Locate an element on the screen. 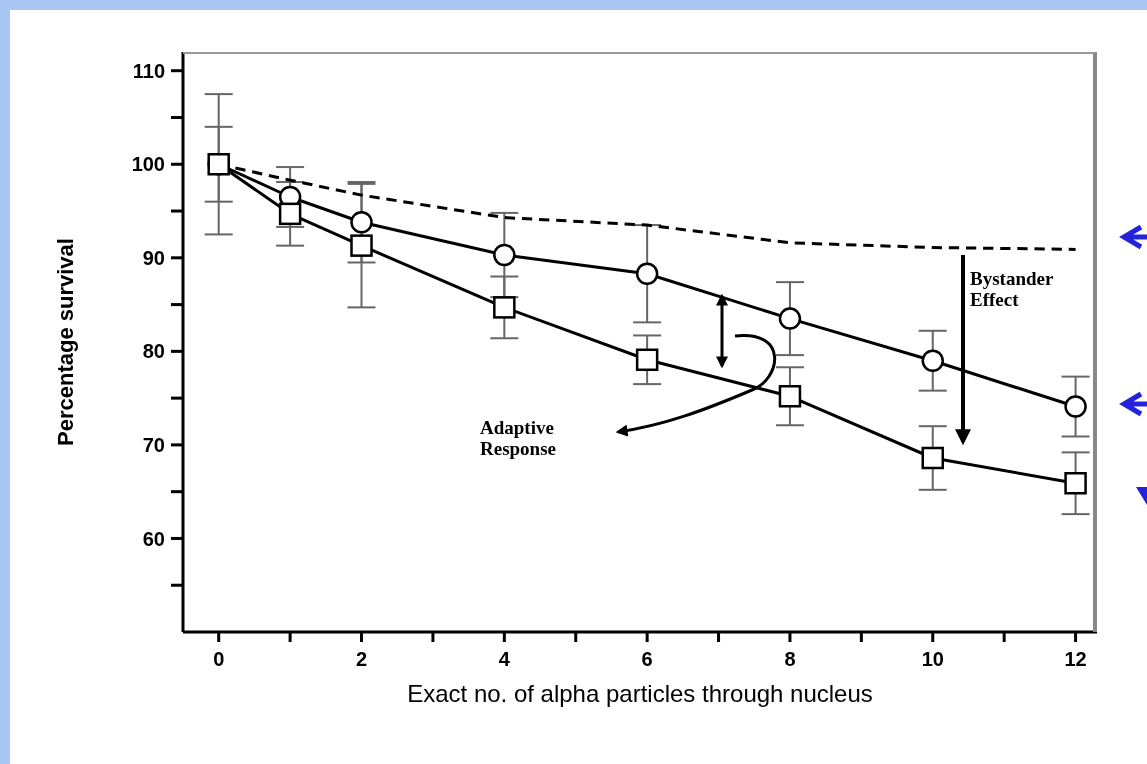 This screenshot has height=764, width=1147. y-axis-title: Percentage survival is located at coordinates (65, 342).